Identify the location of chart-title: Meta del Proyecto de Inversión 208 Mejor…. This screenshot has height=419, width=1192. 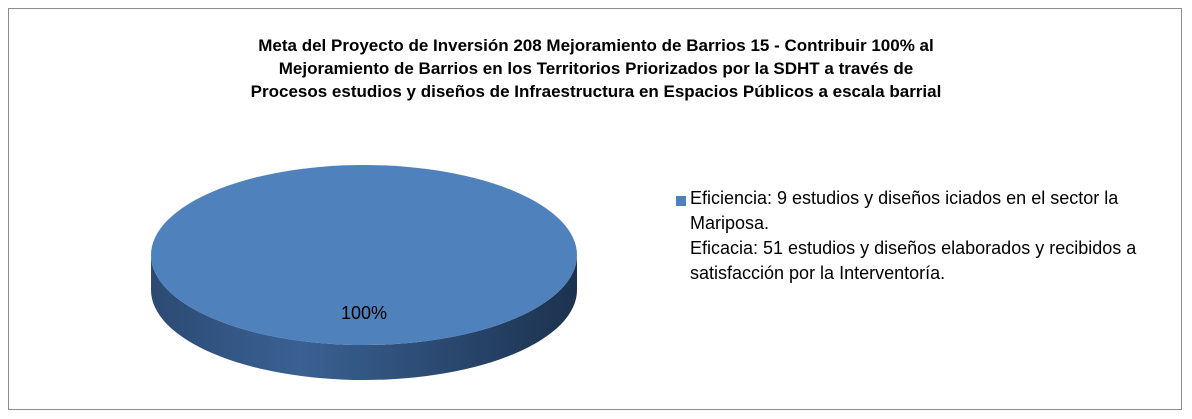
(596, 68).